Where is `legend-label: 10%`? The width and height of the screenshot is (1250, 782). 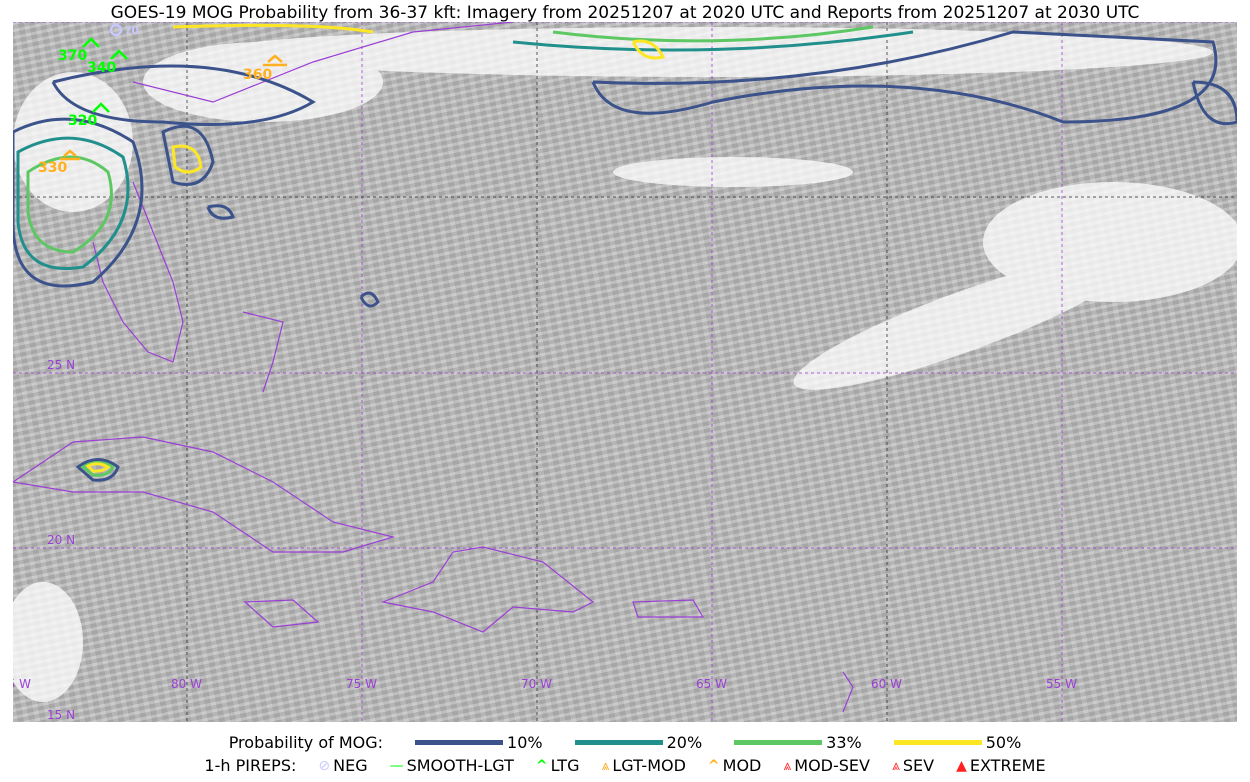
legend-label: 10% is located at coordinates (525, 742).